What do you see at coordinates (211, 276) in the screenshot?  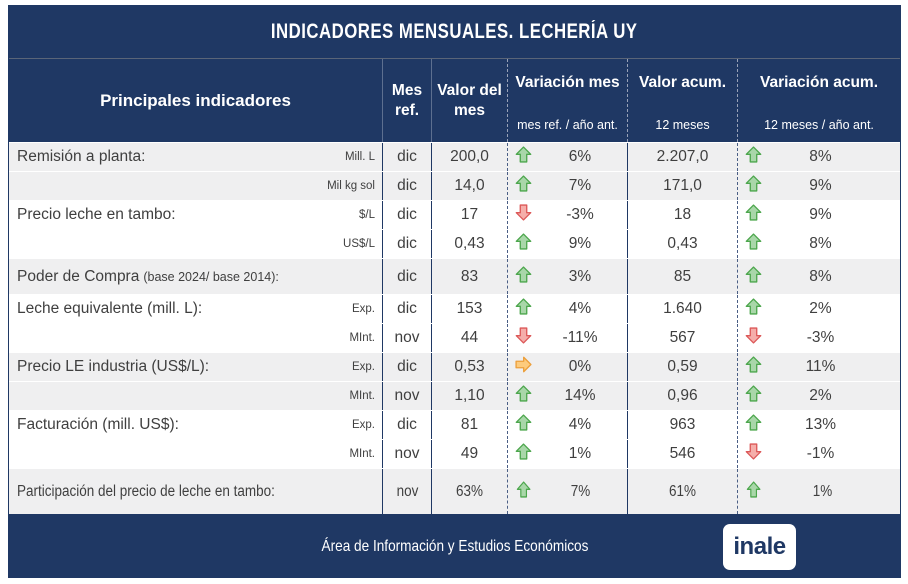 I see `indicator-label-note: (base 2024/ base 2014):` at bounding box center [211, 276].